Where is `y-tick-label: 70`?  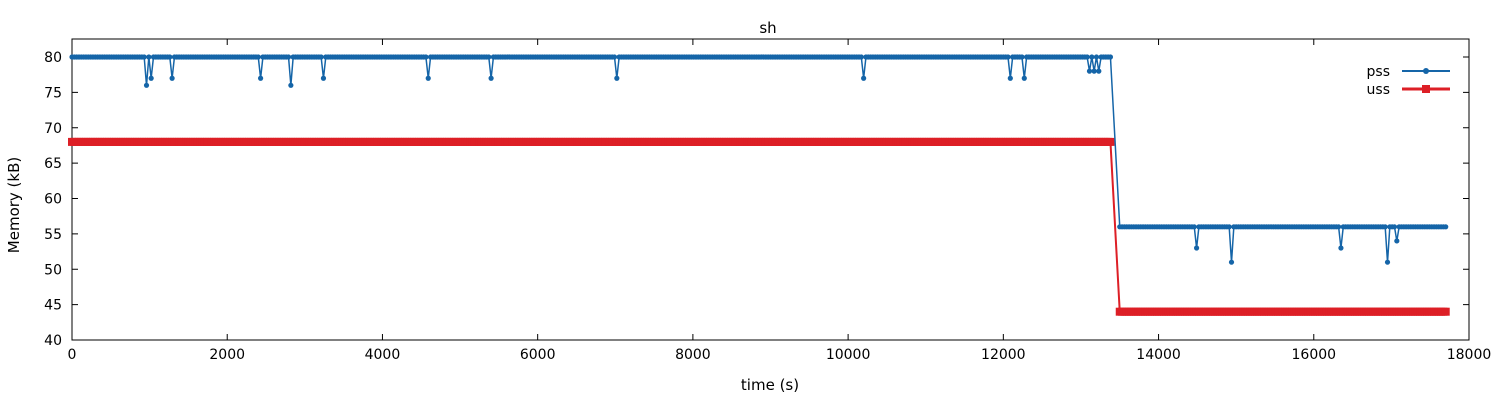 y-tick-label: 70 is located at coordinates (53, 129).